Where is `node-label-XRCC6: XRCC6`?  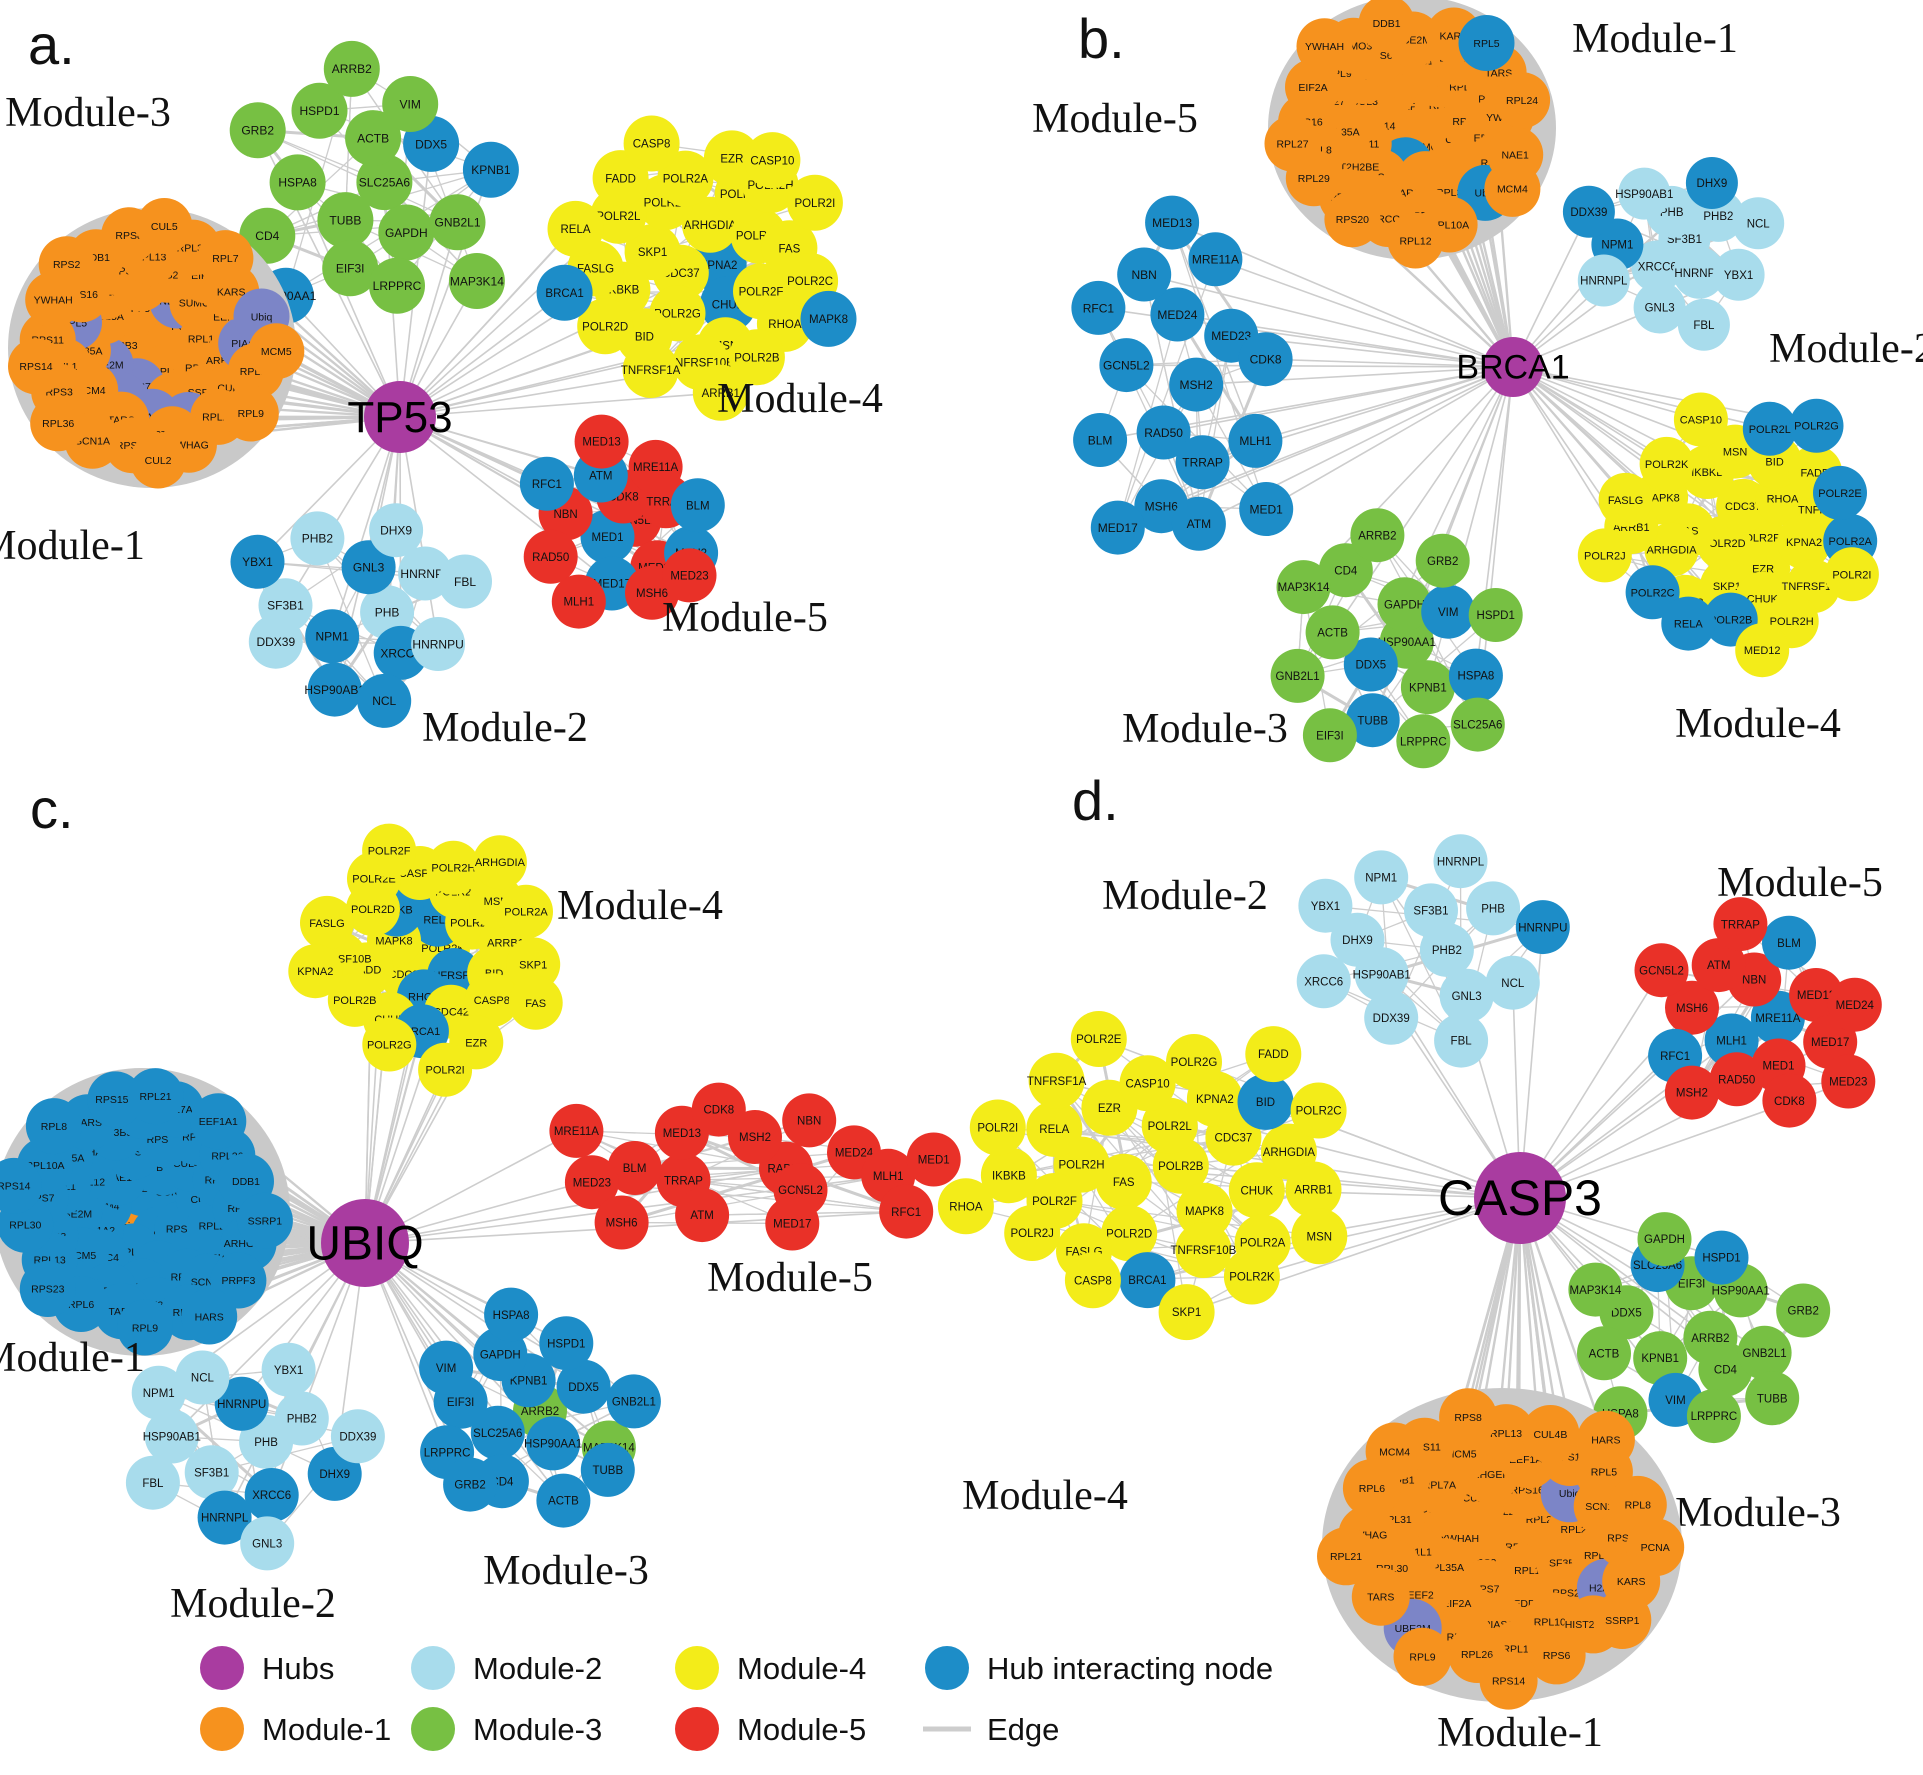 node-label-XRCC6: XRCC6 is located at coordinates (1323, 982).